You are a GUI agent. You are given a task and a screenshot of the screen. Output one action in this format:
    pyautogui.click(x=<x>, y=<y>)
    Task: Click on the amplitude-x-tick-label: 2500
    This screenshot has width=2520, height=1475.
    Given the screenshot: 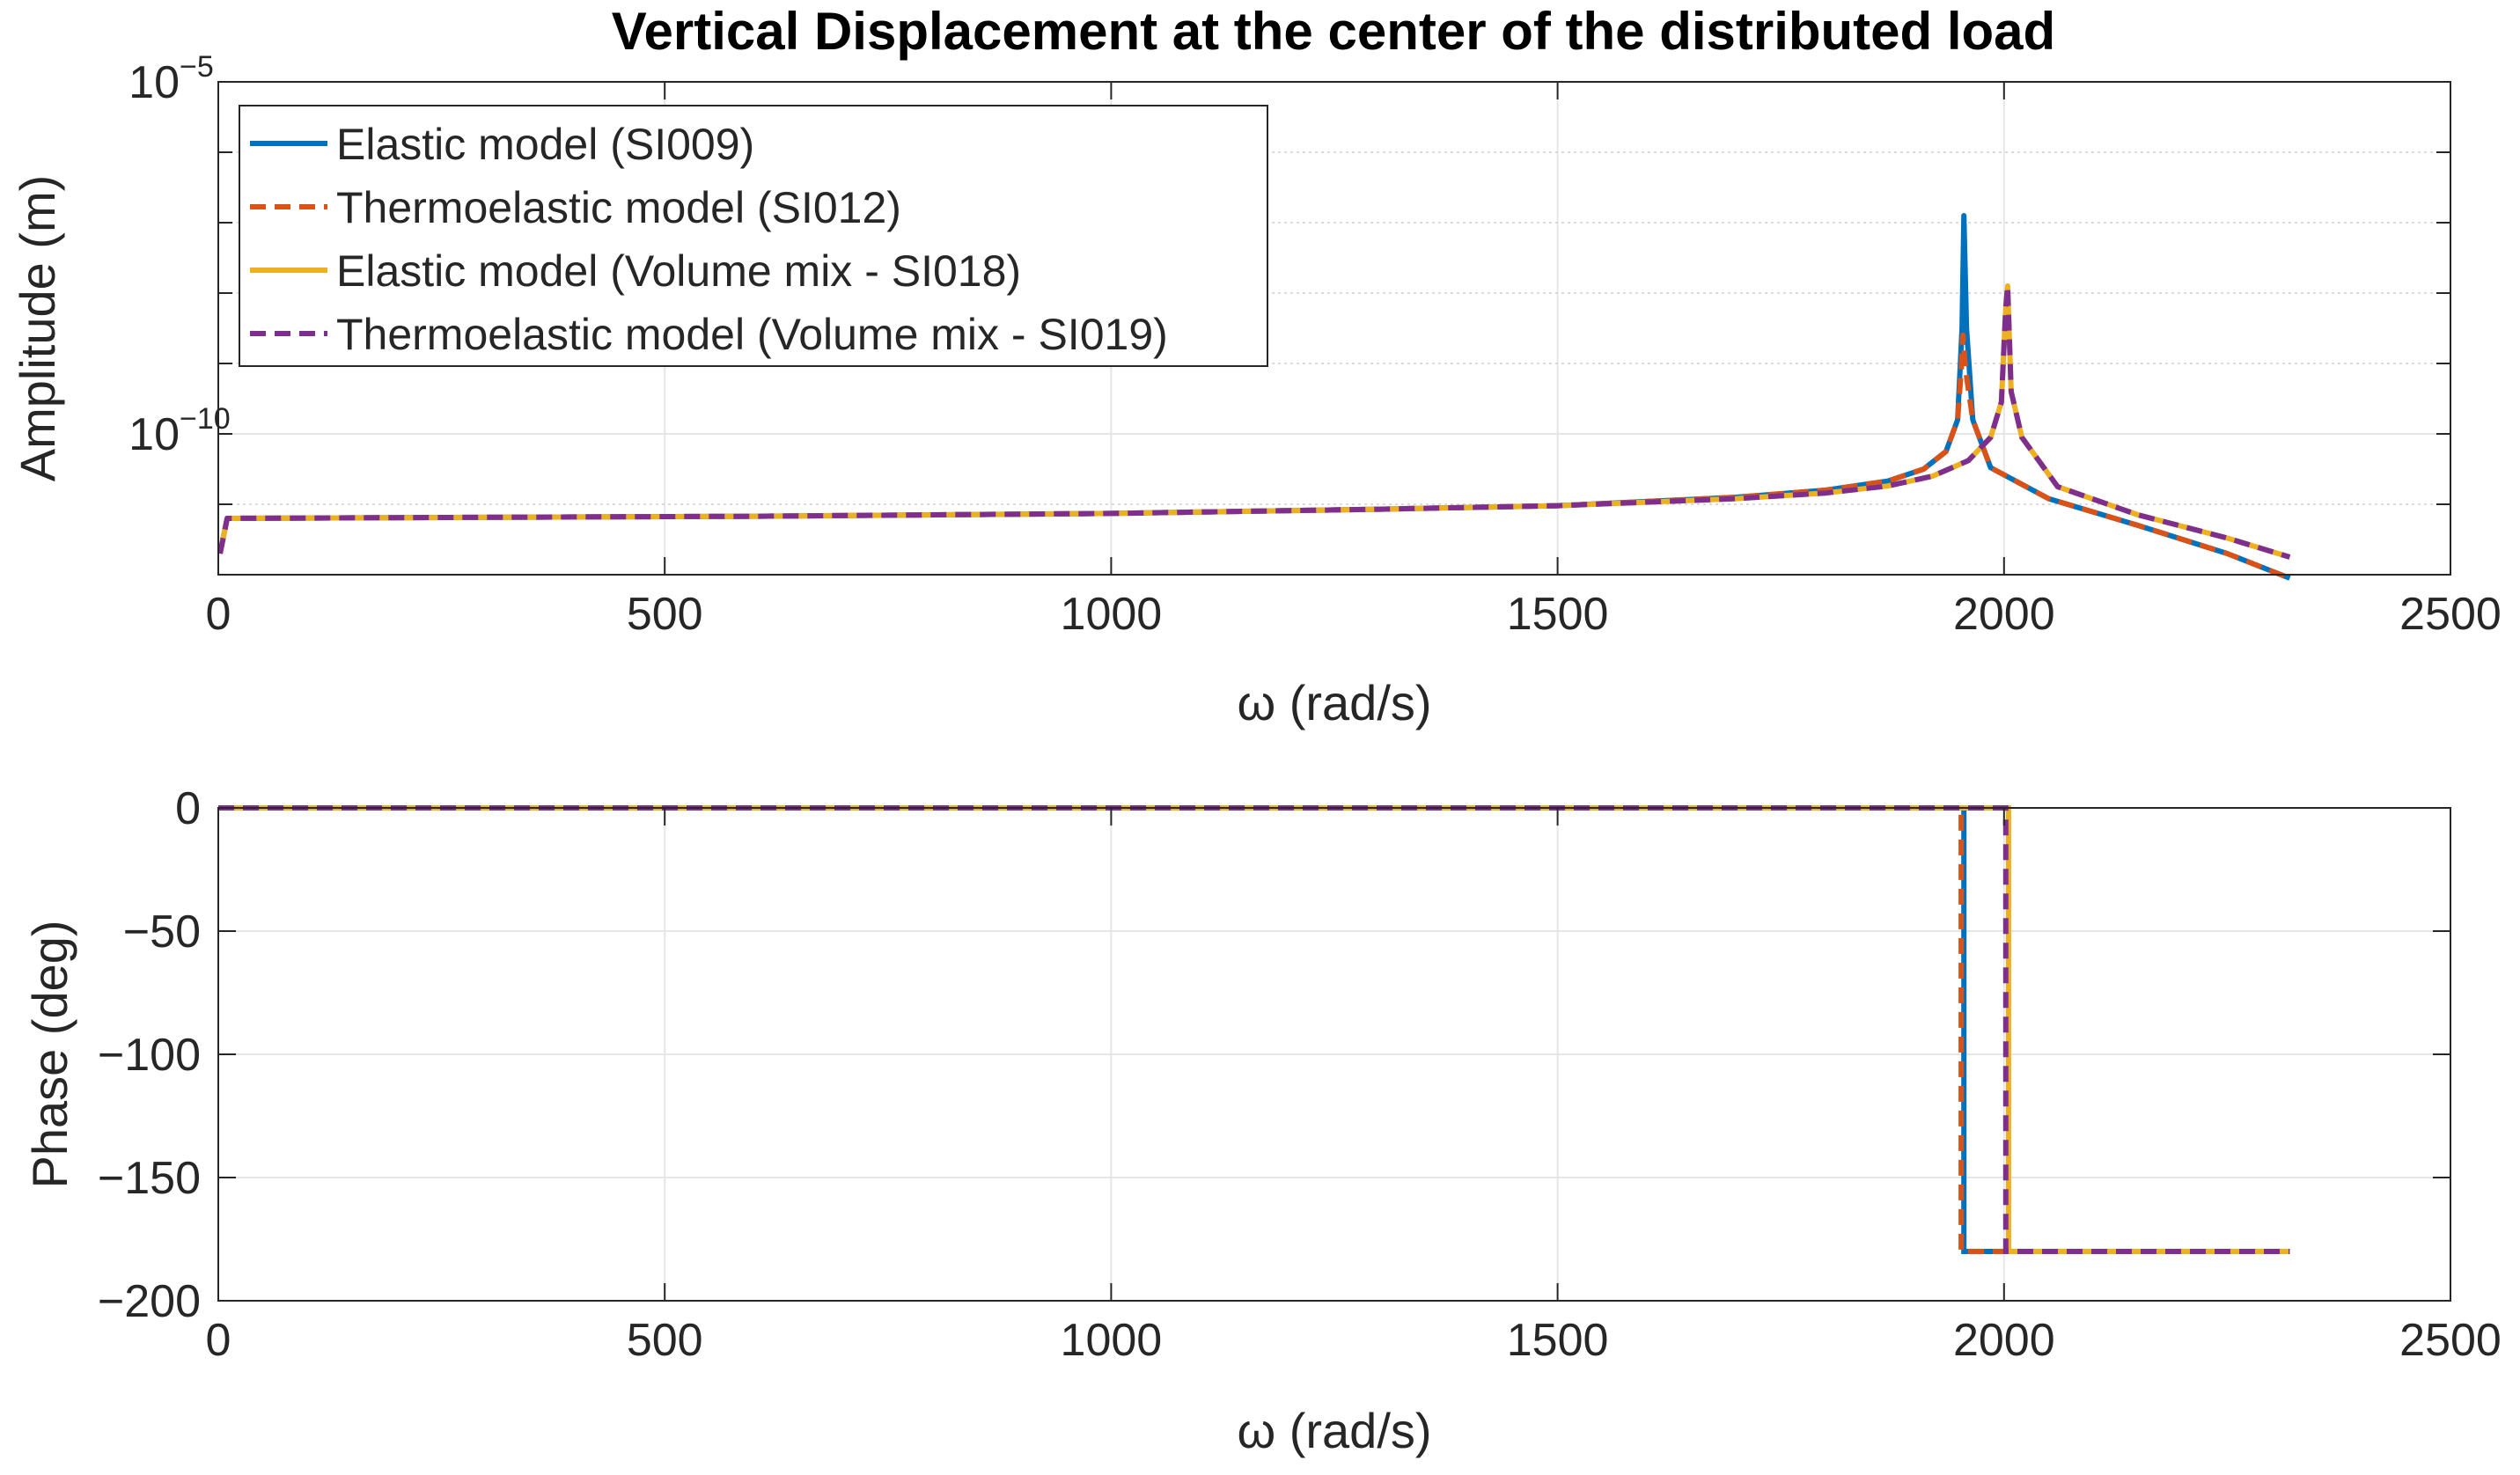 What is the action you would take?
    pyautogui.click(x=2450, y=614)
    